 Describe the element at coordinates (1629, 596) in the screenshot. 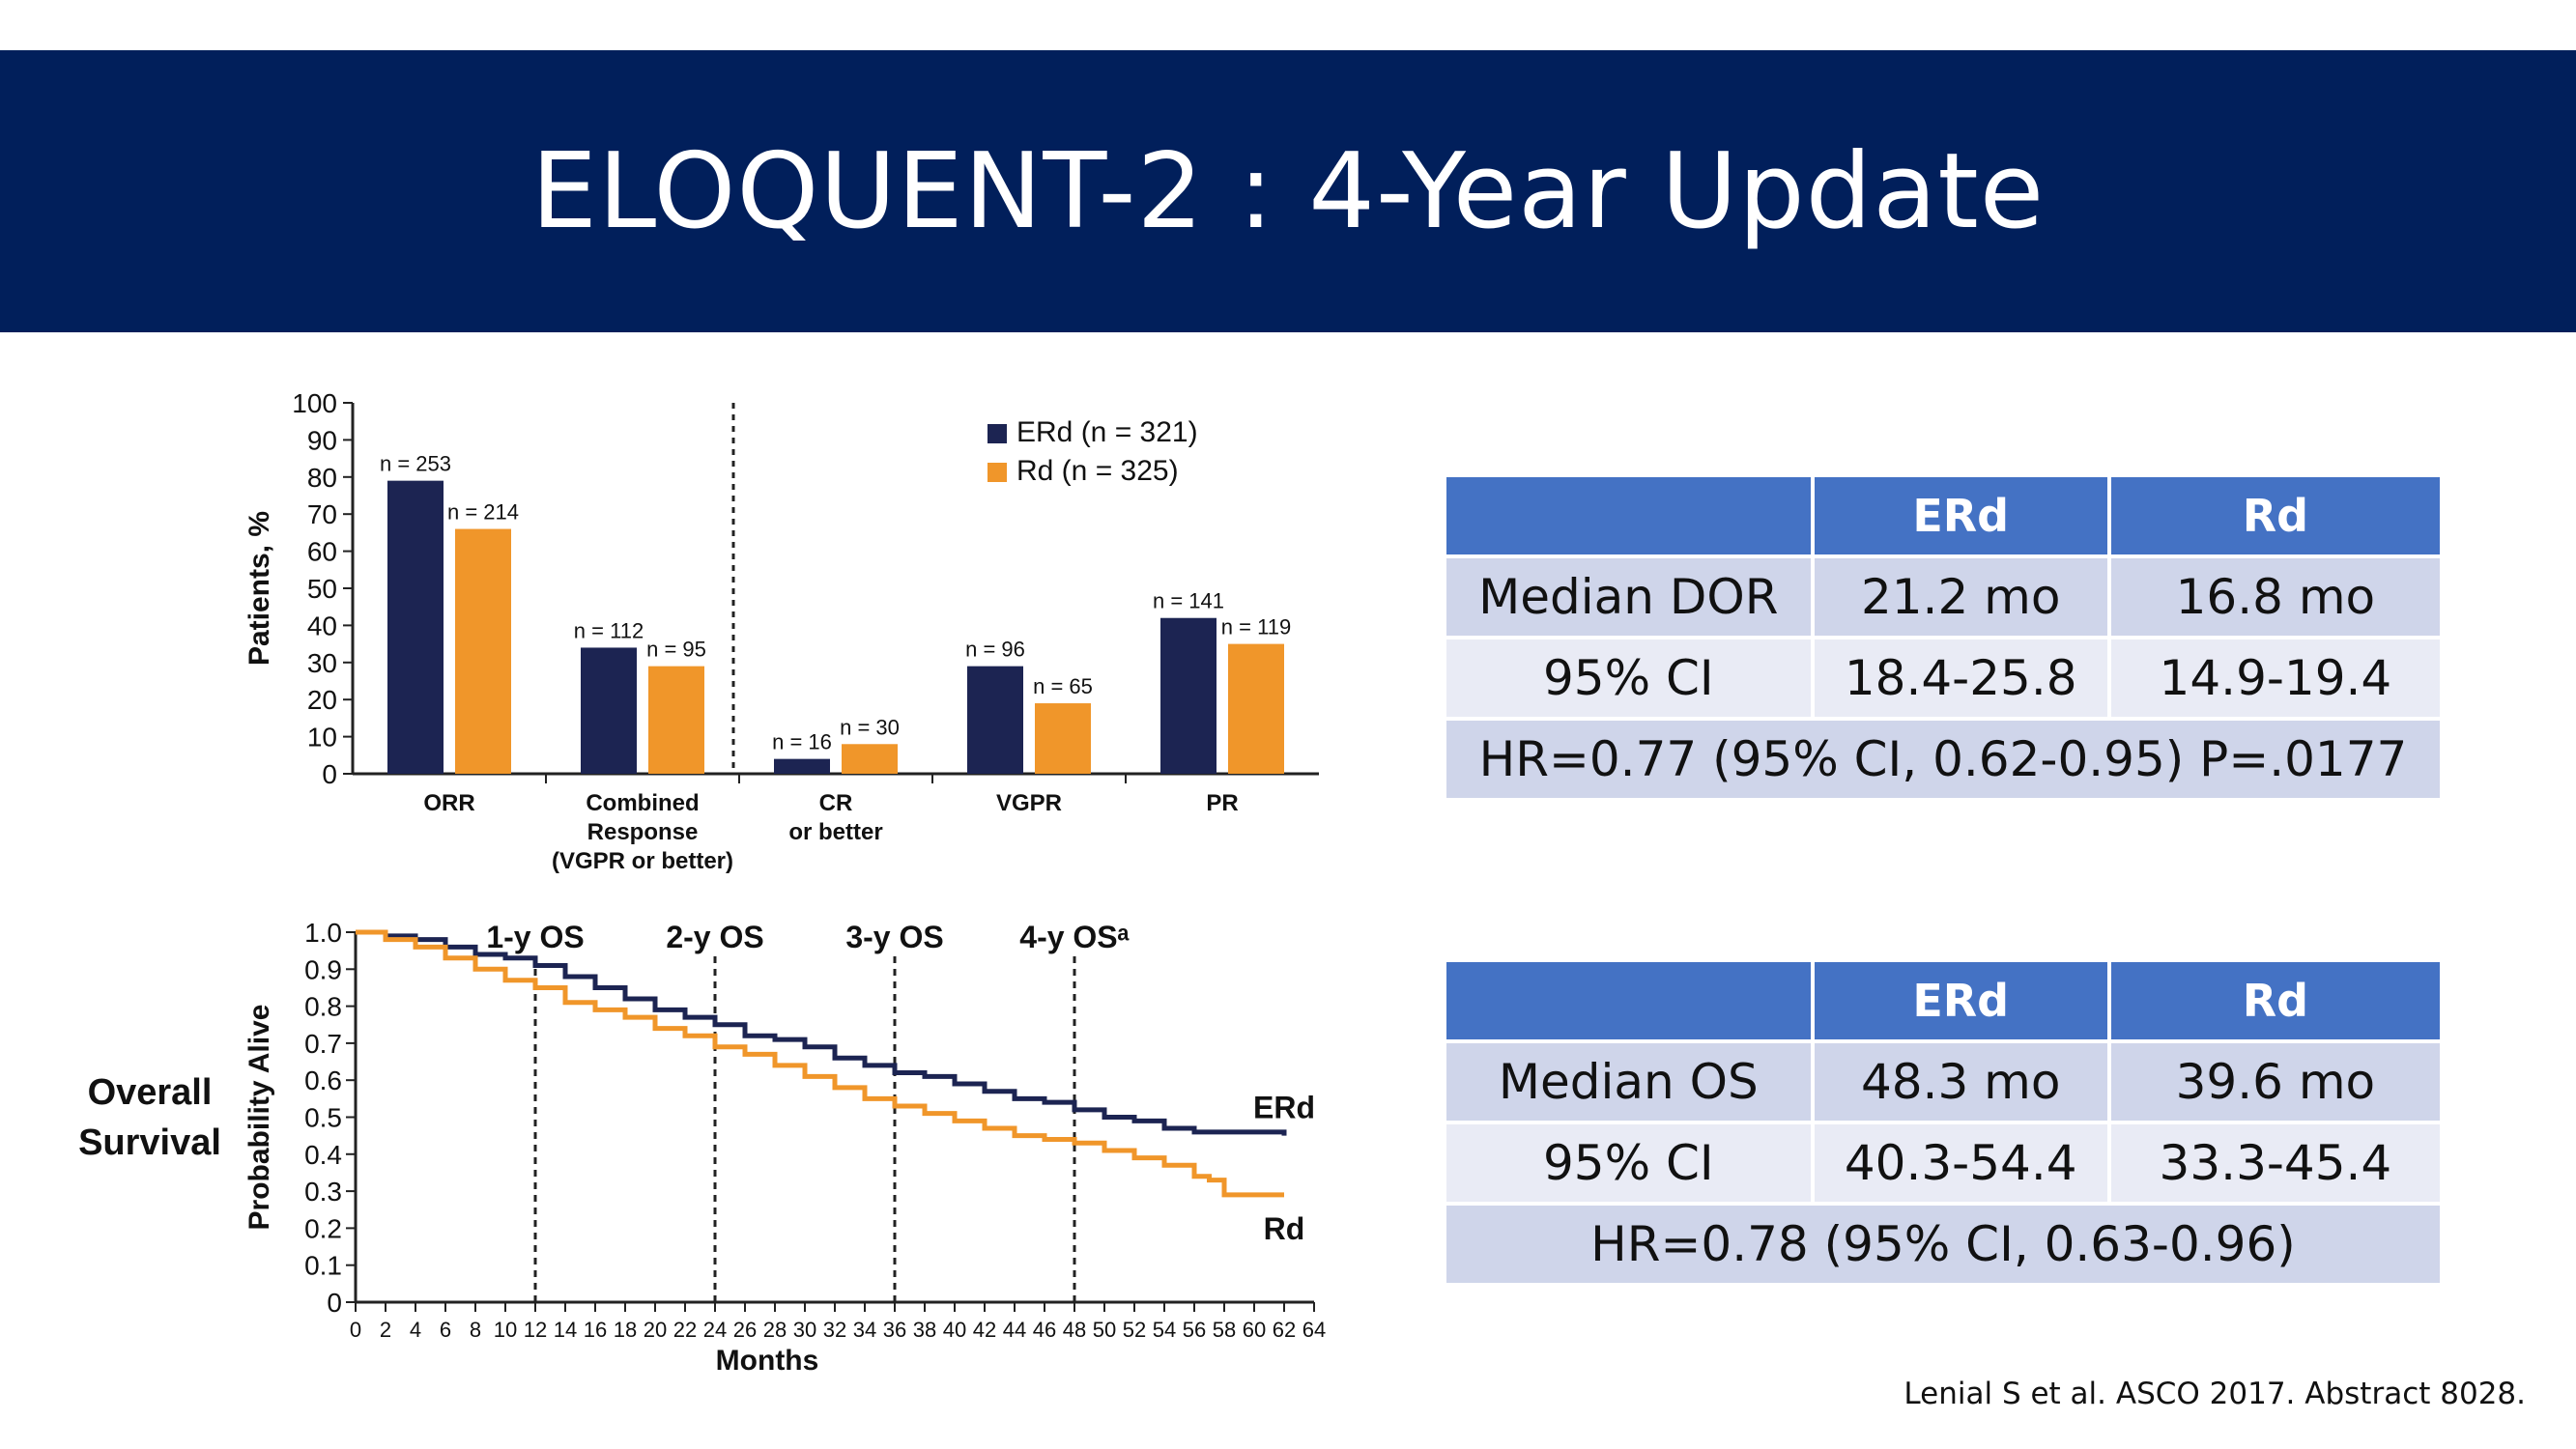

I see `dor-median-label: Median DOR` at that location.